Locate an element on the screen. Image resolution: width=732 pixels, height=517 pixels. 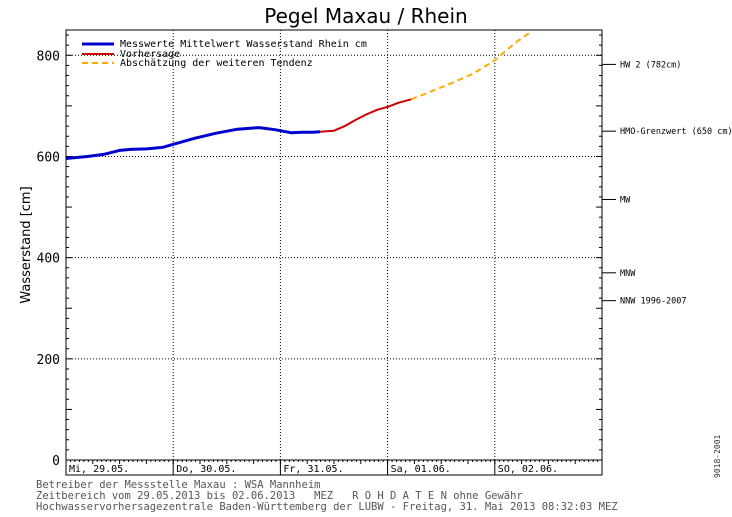
legend-label: Abschätzung der weiteren Tendenz is located at coordinates (216, 63).